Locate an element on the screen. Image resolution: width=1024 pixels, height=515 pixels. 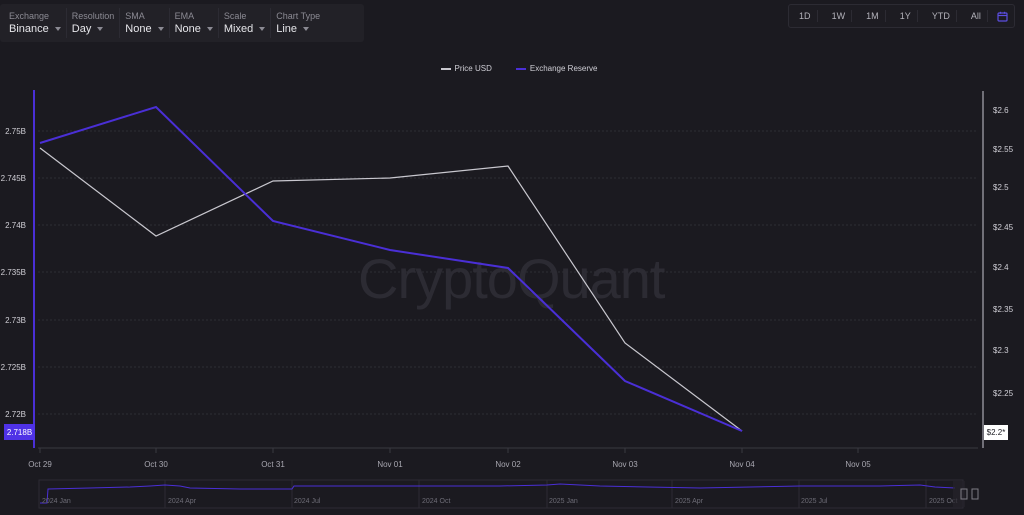
x-axis-ticks is located at coordinates (449, 450).